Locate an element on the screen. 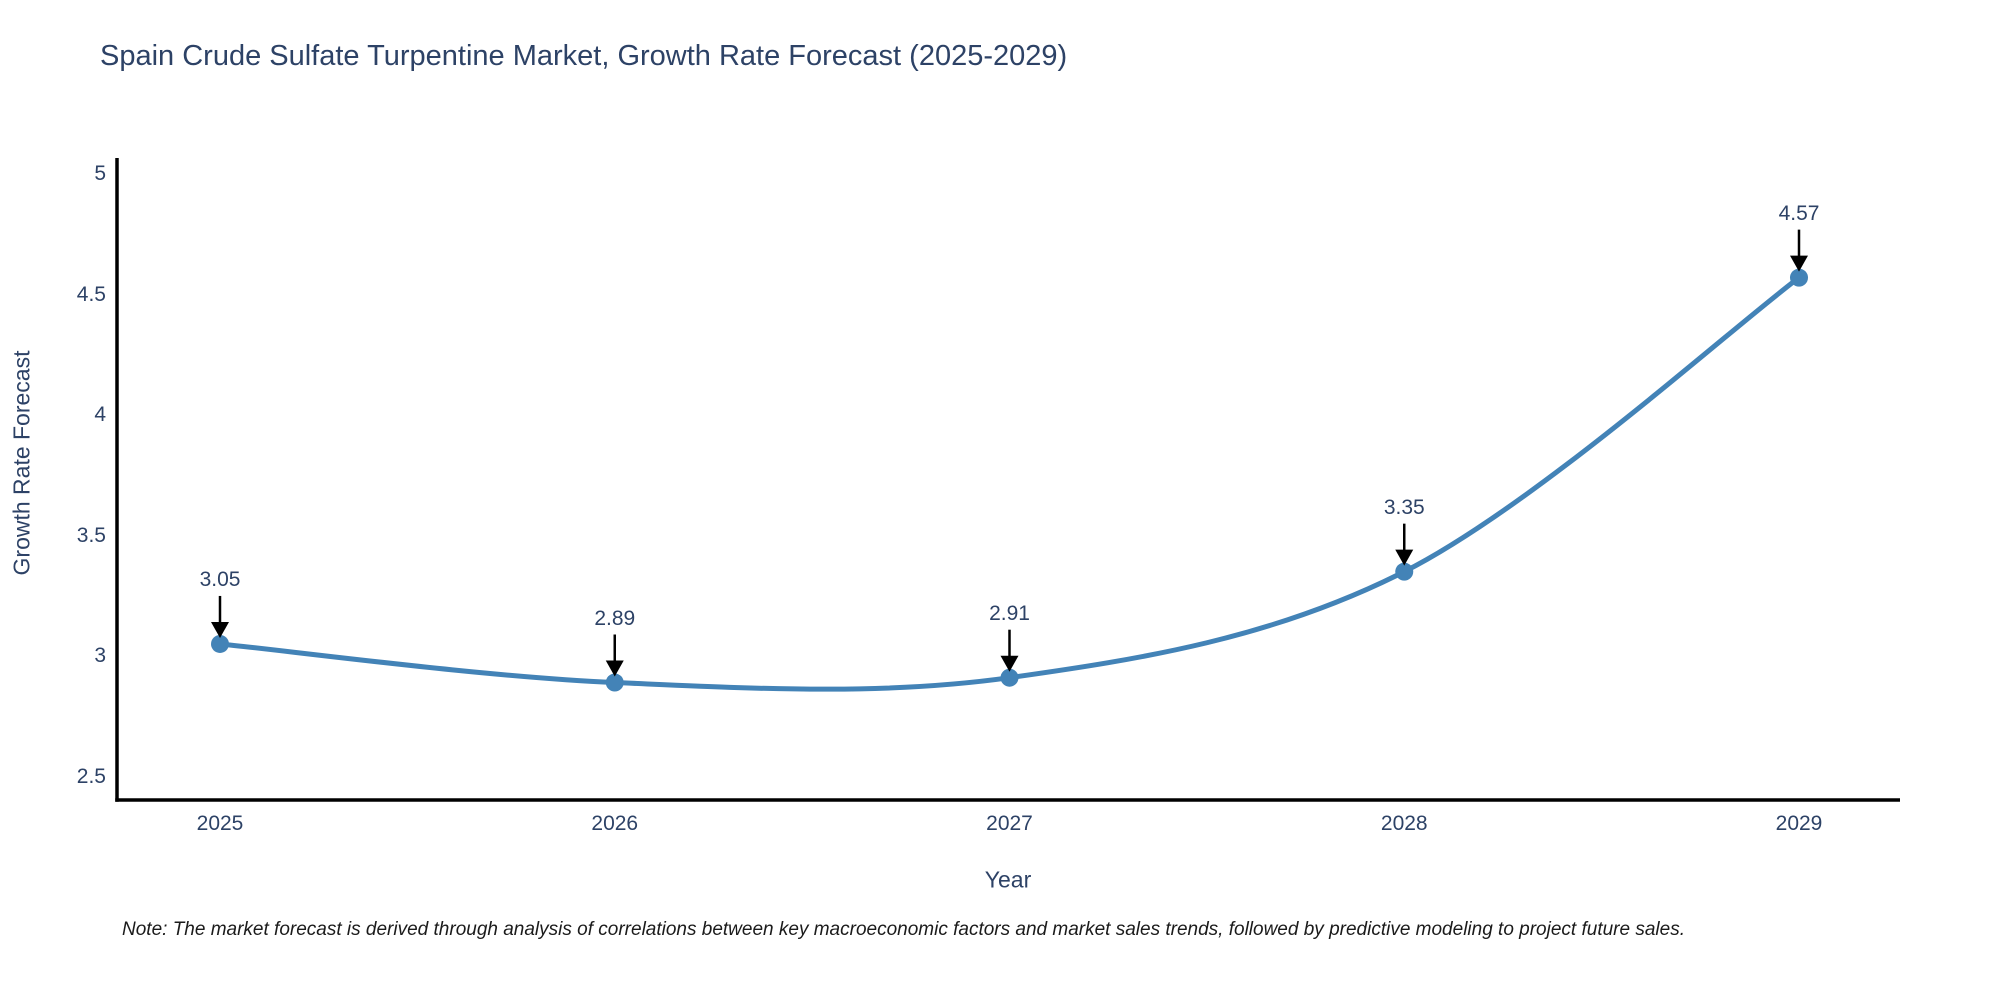 The height and width of the screenshot is (1000, 2000). x-tick-label: 2029 is located at coordinates (1799, 823).